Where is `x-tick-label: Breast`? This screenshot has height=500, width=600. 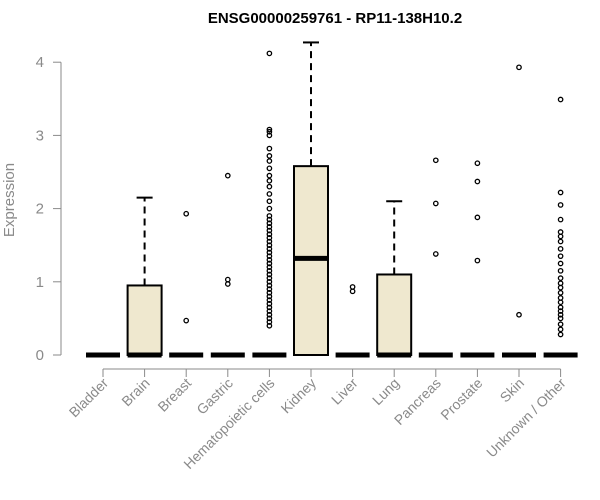 x-tick-label: Breast is located at coordinates (174, 395).